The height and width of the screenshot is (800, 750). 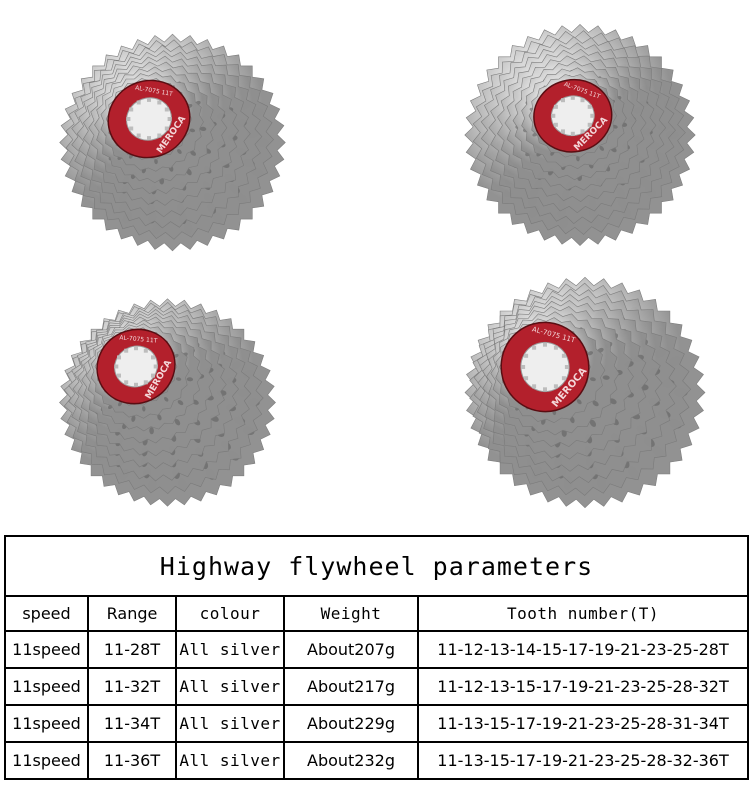 I want to click on cell-weight: About232g, so click(x=351, y=760).